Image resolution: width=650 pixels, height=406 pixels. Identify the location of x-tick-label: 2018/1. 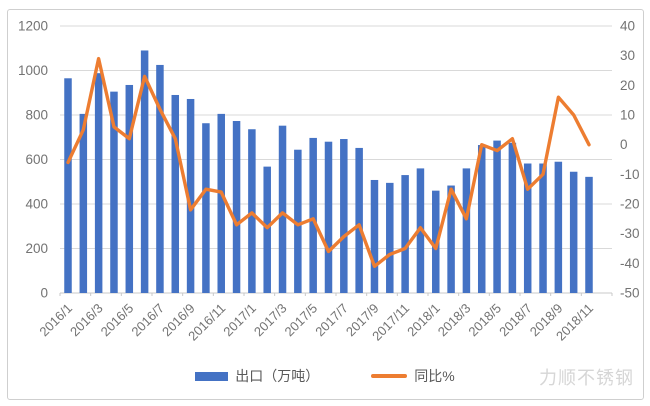
(423, 320).